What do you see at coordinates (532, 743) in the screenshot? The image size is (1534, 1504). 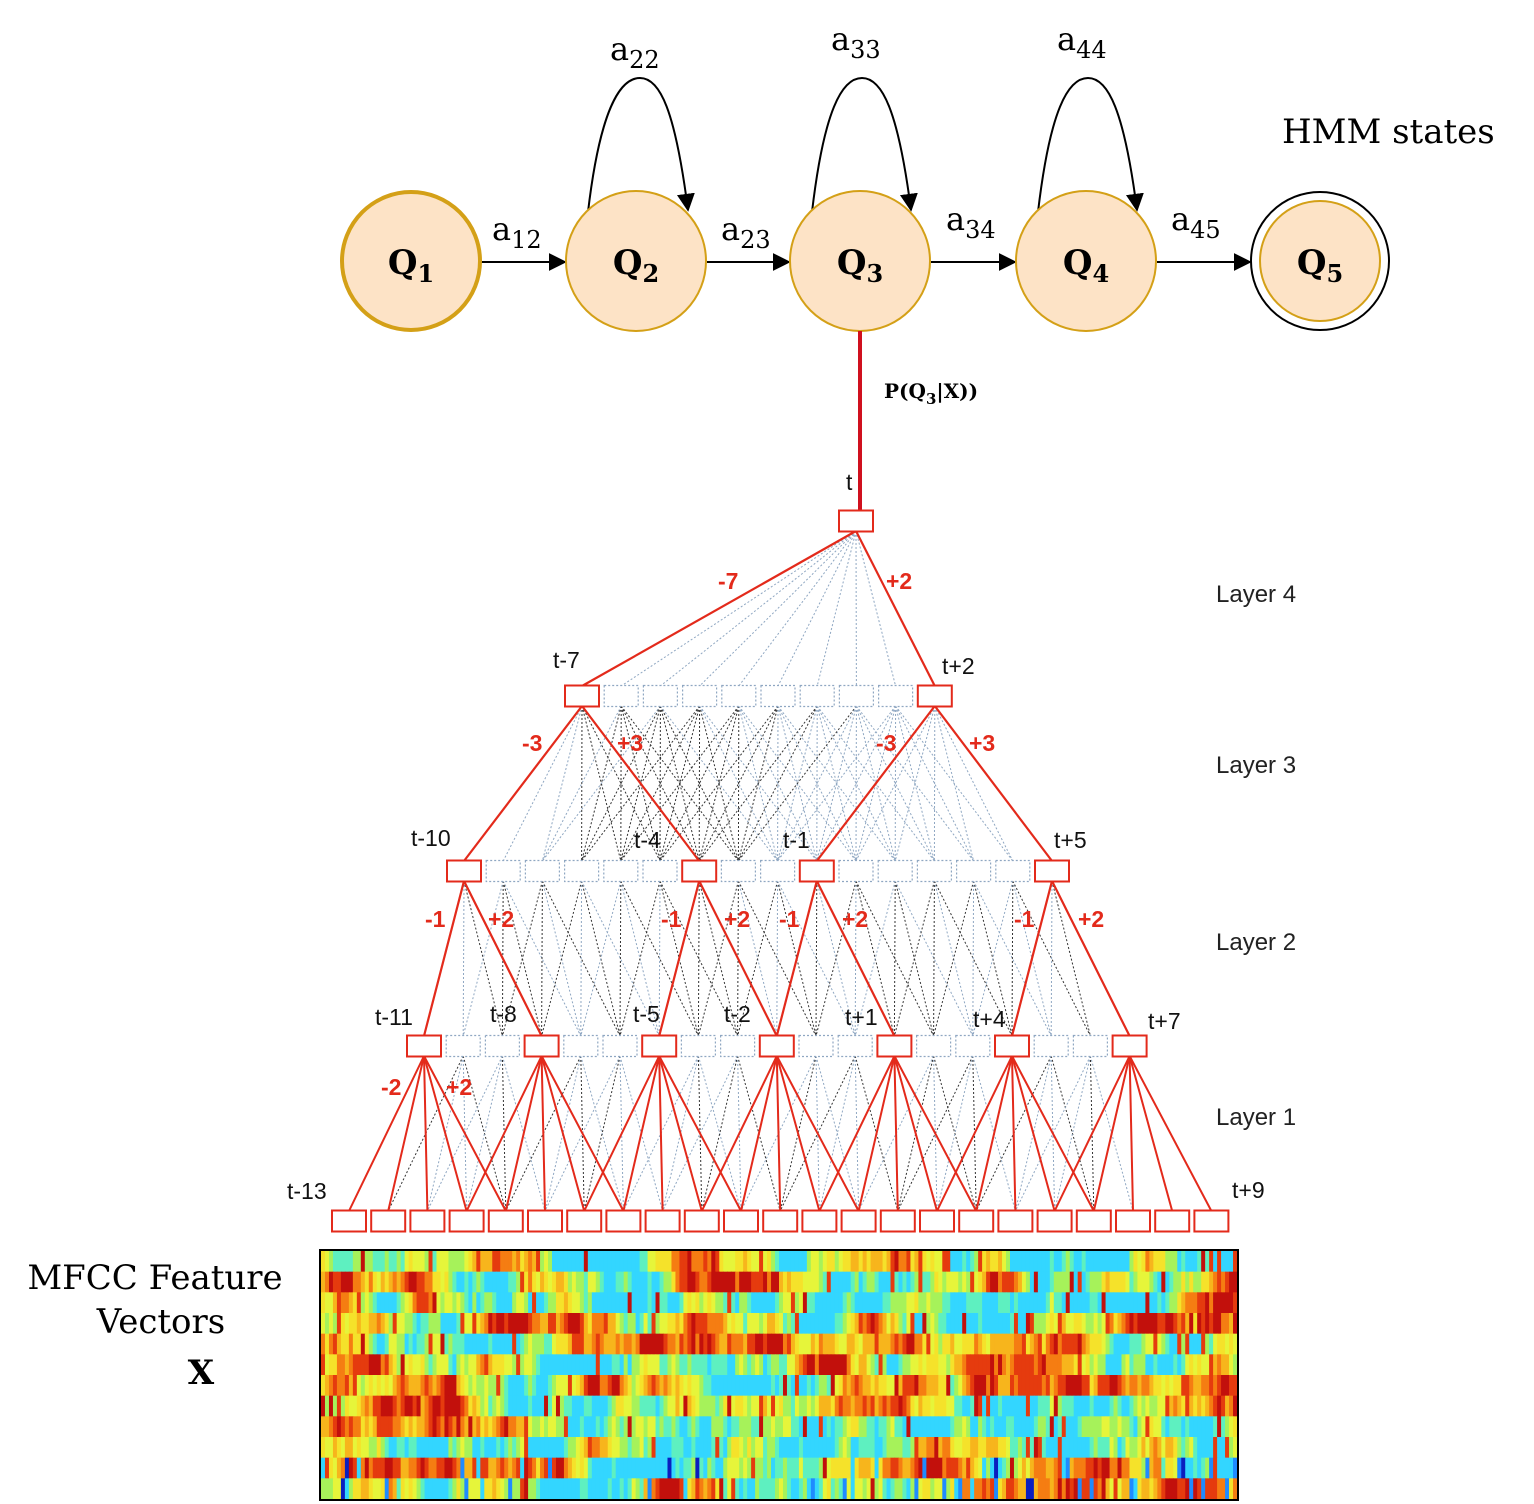 I see `offset-label-l3-1: -3` at bounding box center [532, 743].